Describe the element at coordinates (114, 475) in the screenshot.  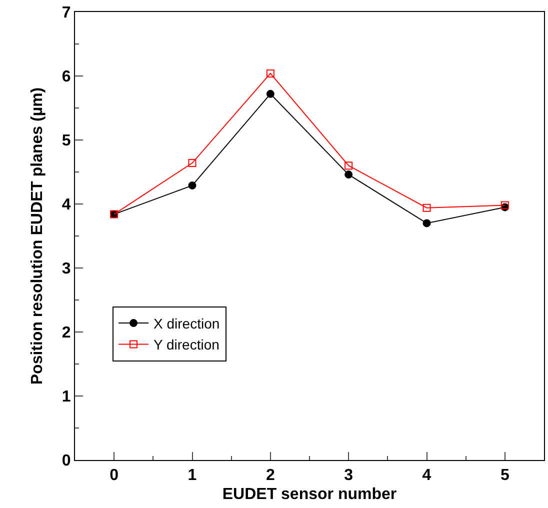
I see `x-tick-label: 0` at that location.